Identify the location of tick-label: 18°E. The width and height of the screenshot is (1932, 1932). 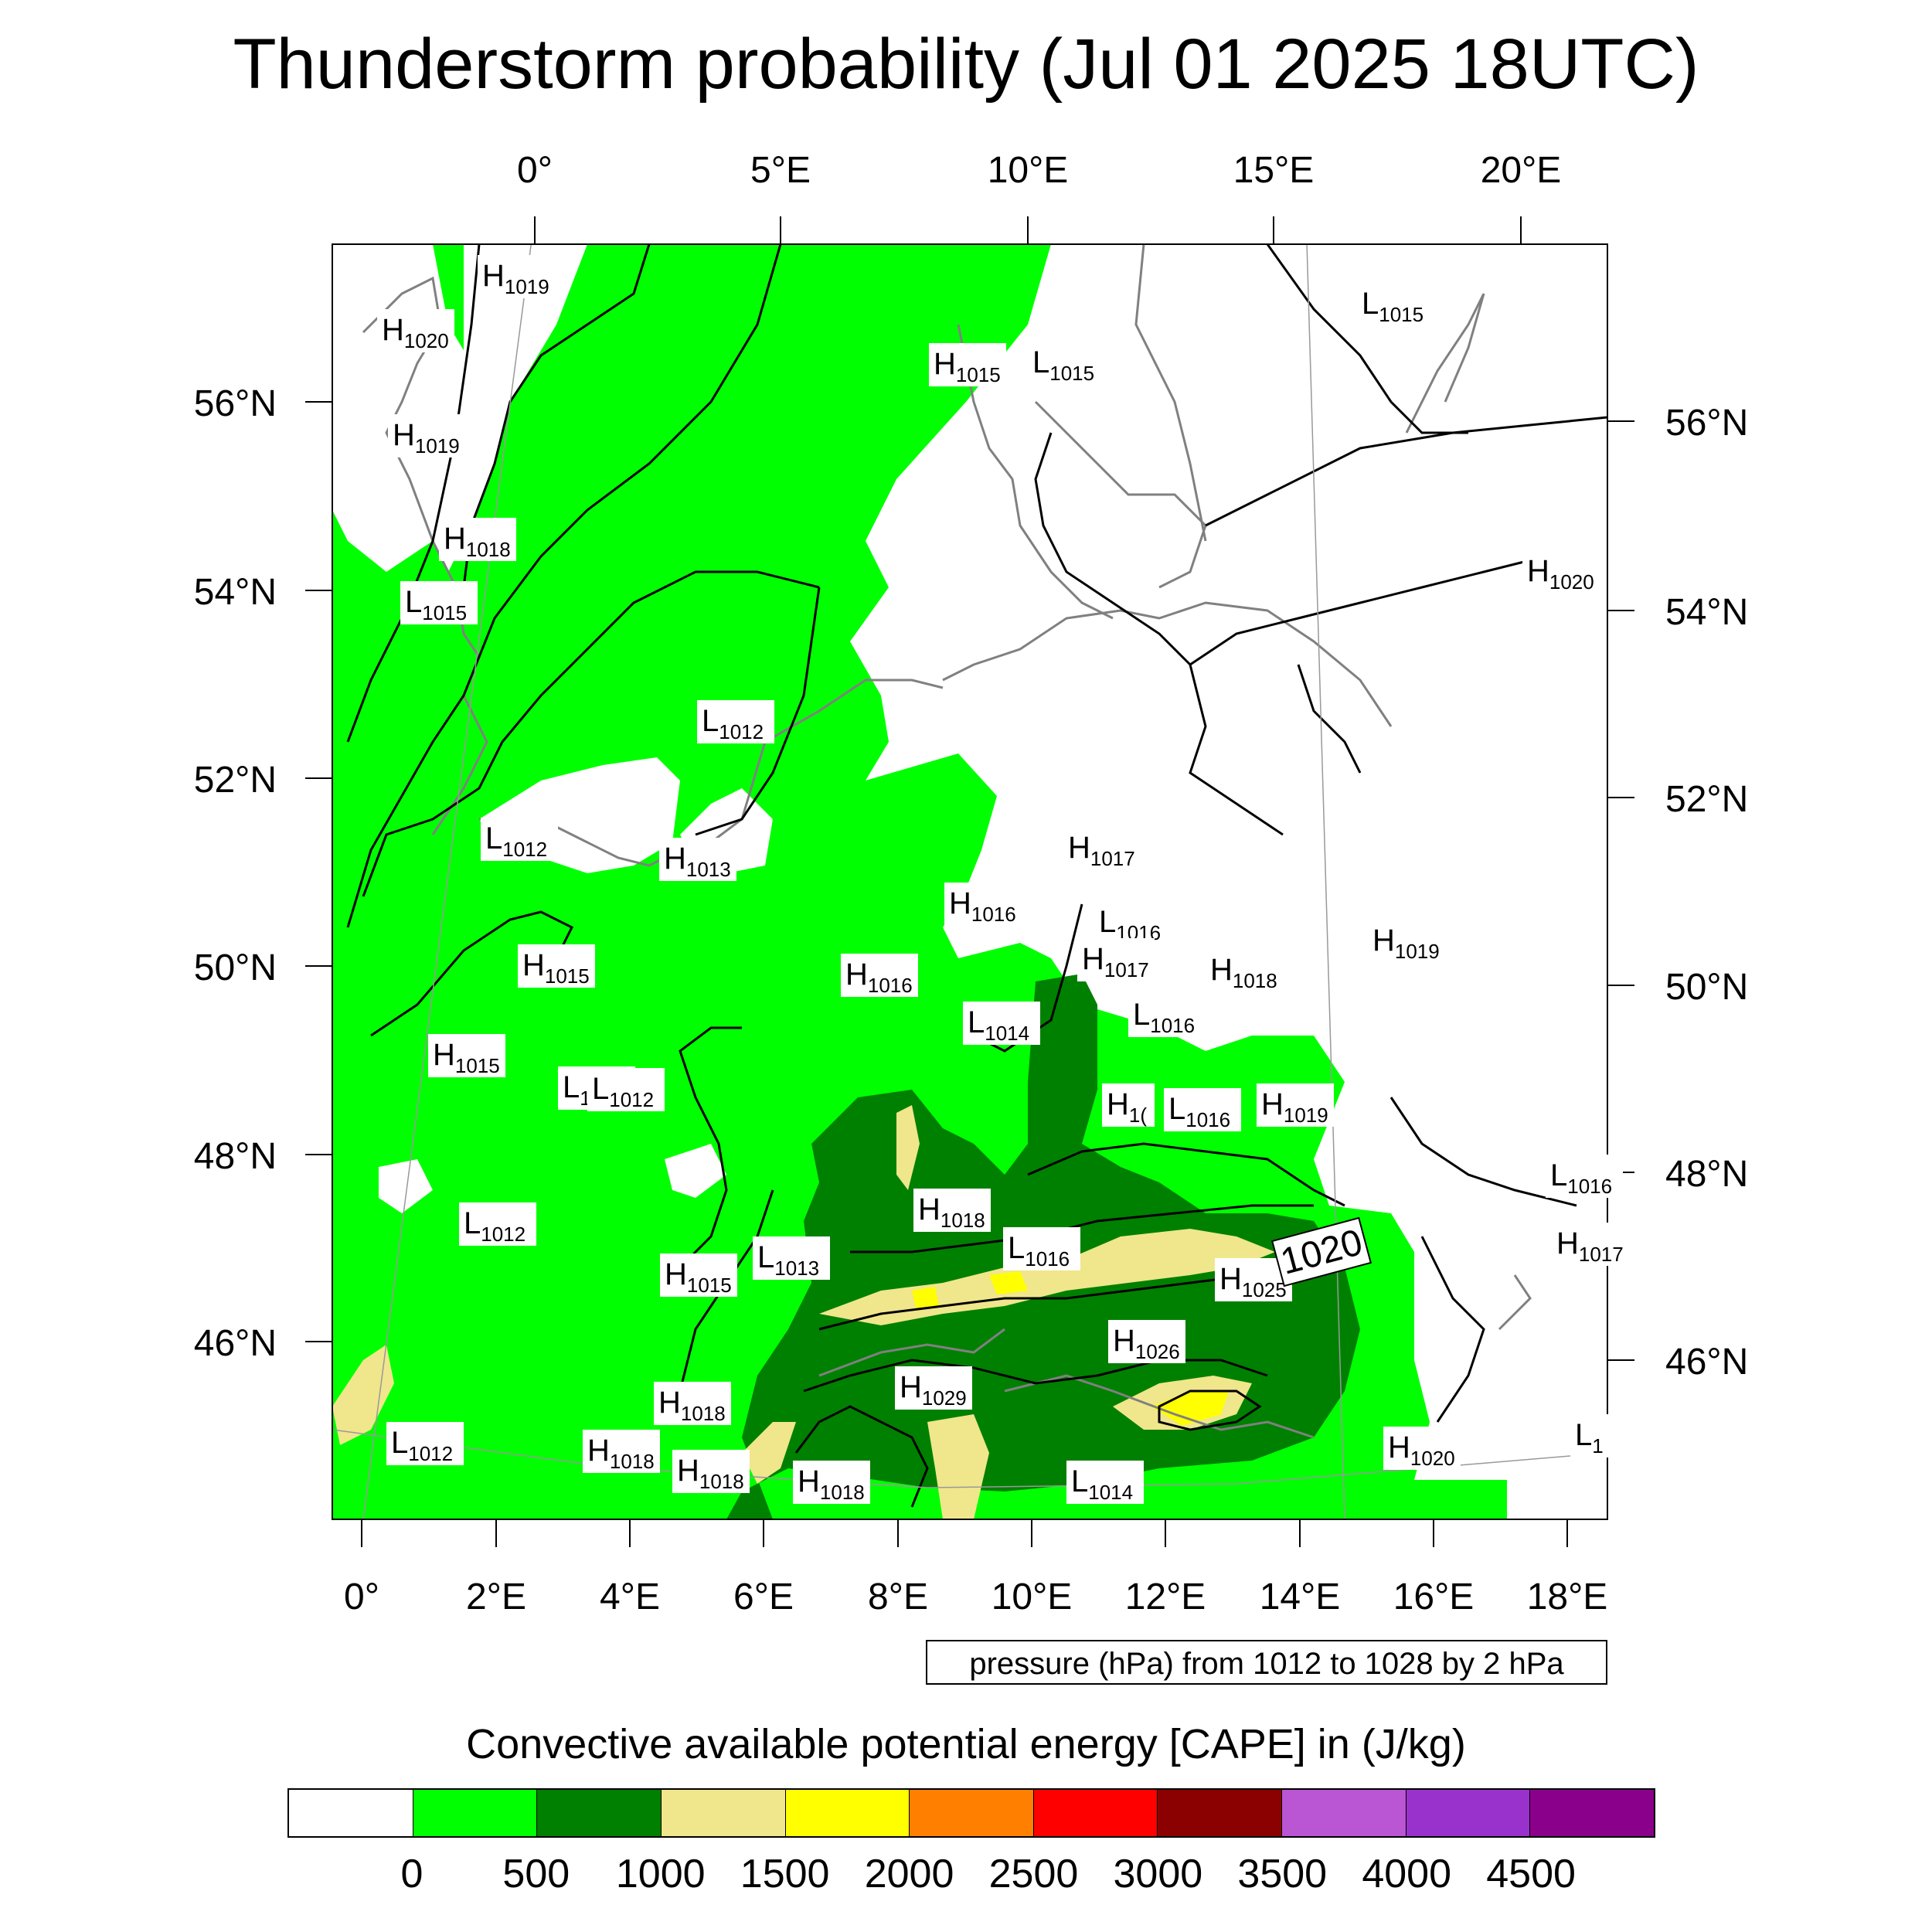
(1568, 1597).